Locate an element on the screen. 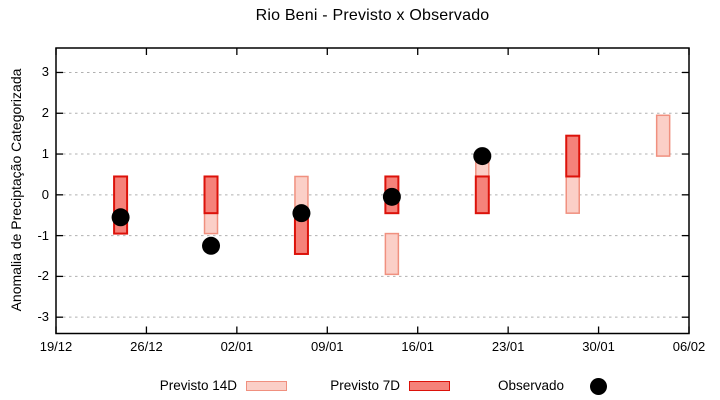  legend-label: Observado is located at coordinates (530, 385).